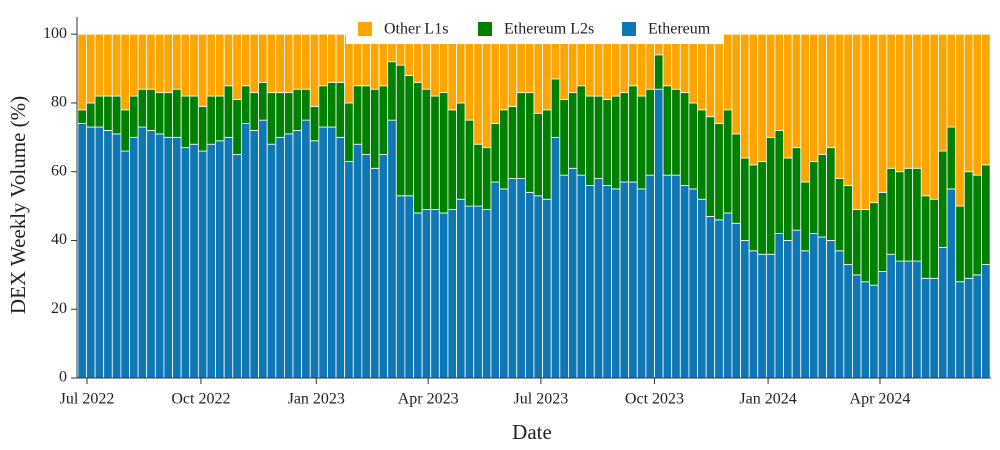 The height and width of the screenshot is (450, 1000). Describe the element at coordinates (59, 308) in the screenshot. I see `y-tick-label: 20` at that location.